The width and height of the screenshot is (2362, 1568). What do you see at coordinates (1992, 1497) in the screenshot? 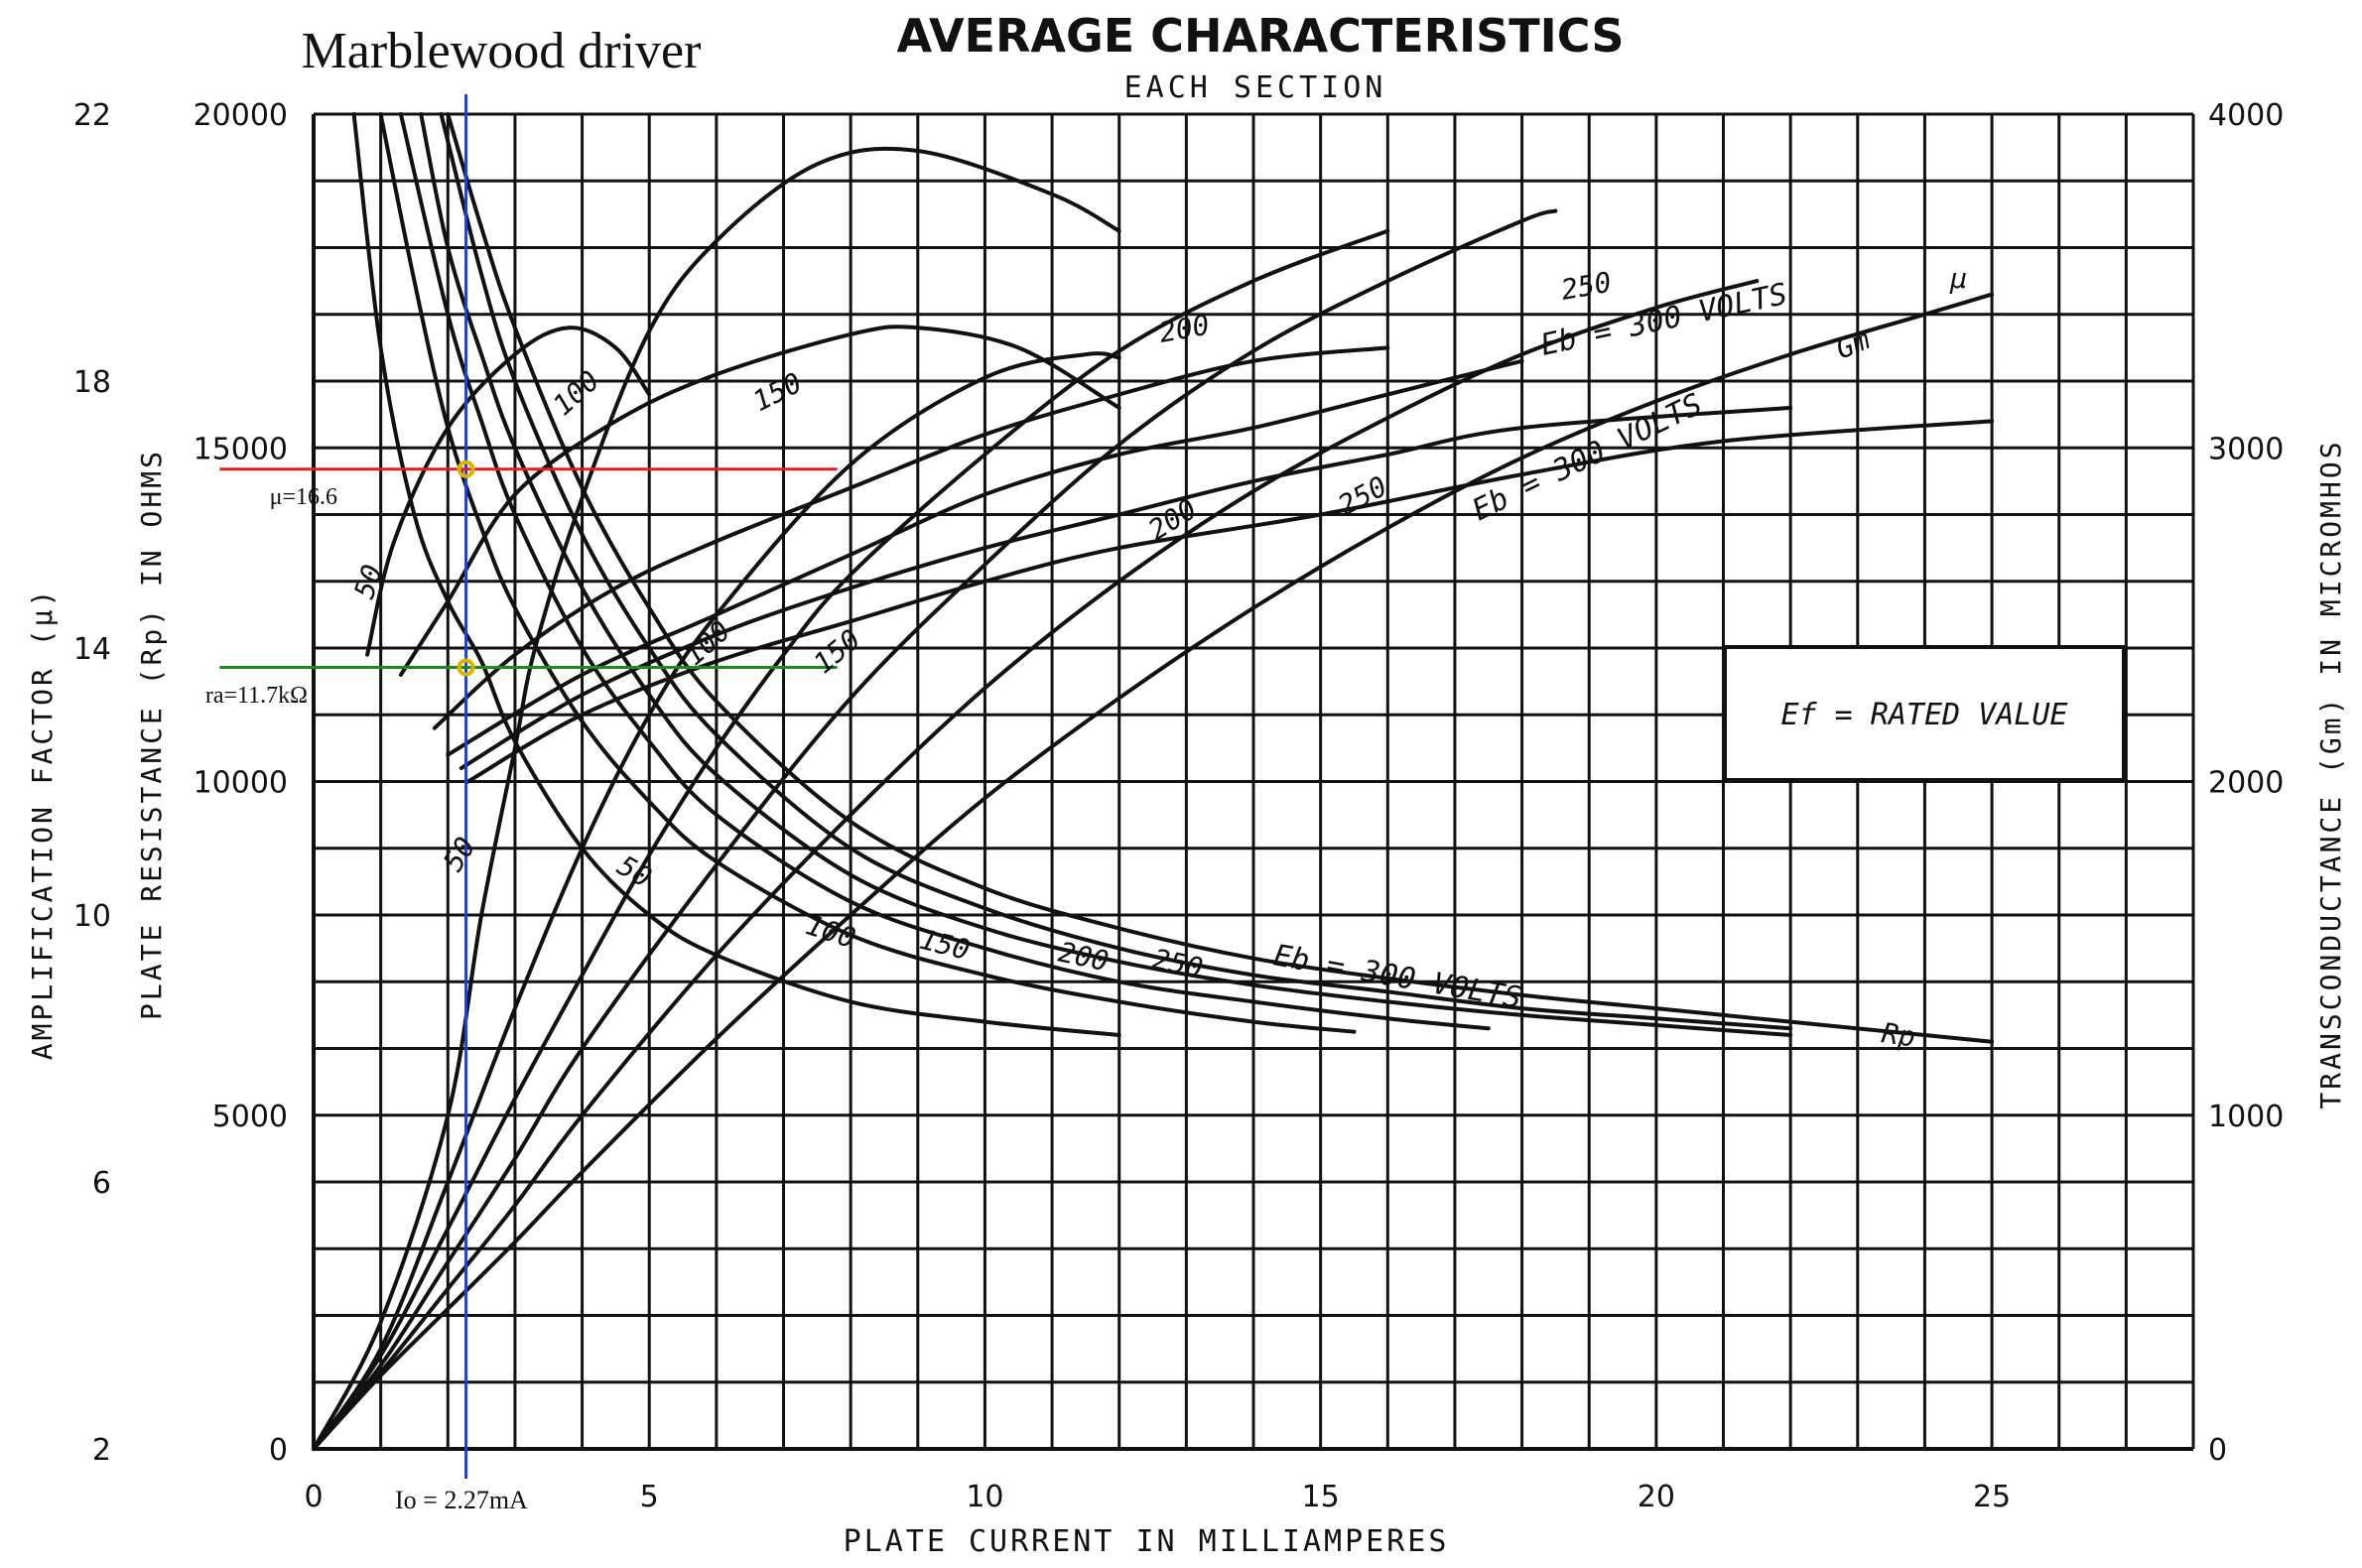
I see `x-tick-label: 25` at bounding box center [1992, 1497].